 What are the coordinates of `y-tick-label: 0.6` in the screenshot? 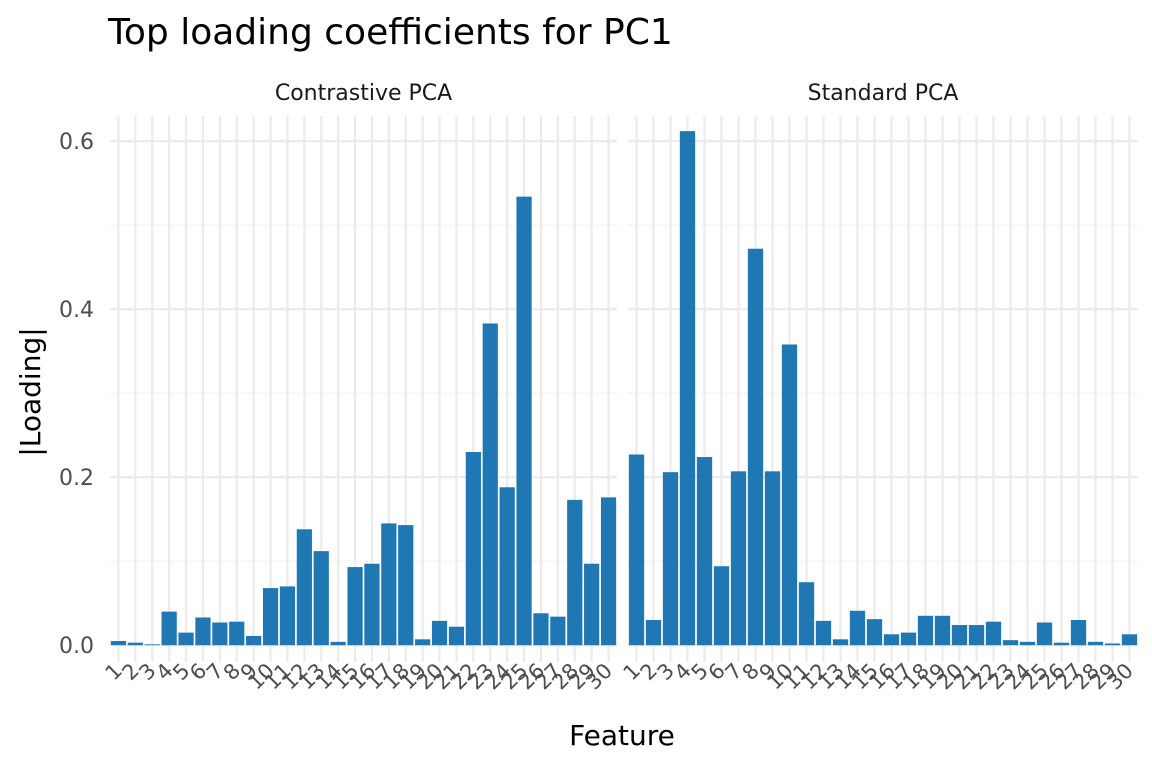 It's located at (76, 142).